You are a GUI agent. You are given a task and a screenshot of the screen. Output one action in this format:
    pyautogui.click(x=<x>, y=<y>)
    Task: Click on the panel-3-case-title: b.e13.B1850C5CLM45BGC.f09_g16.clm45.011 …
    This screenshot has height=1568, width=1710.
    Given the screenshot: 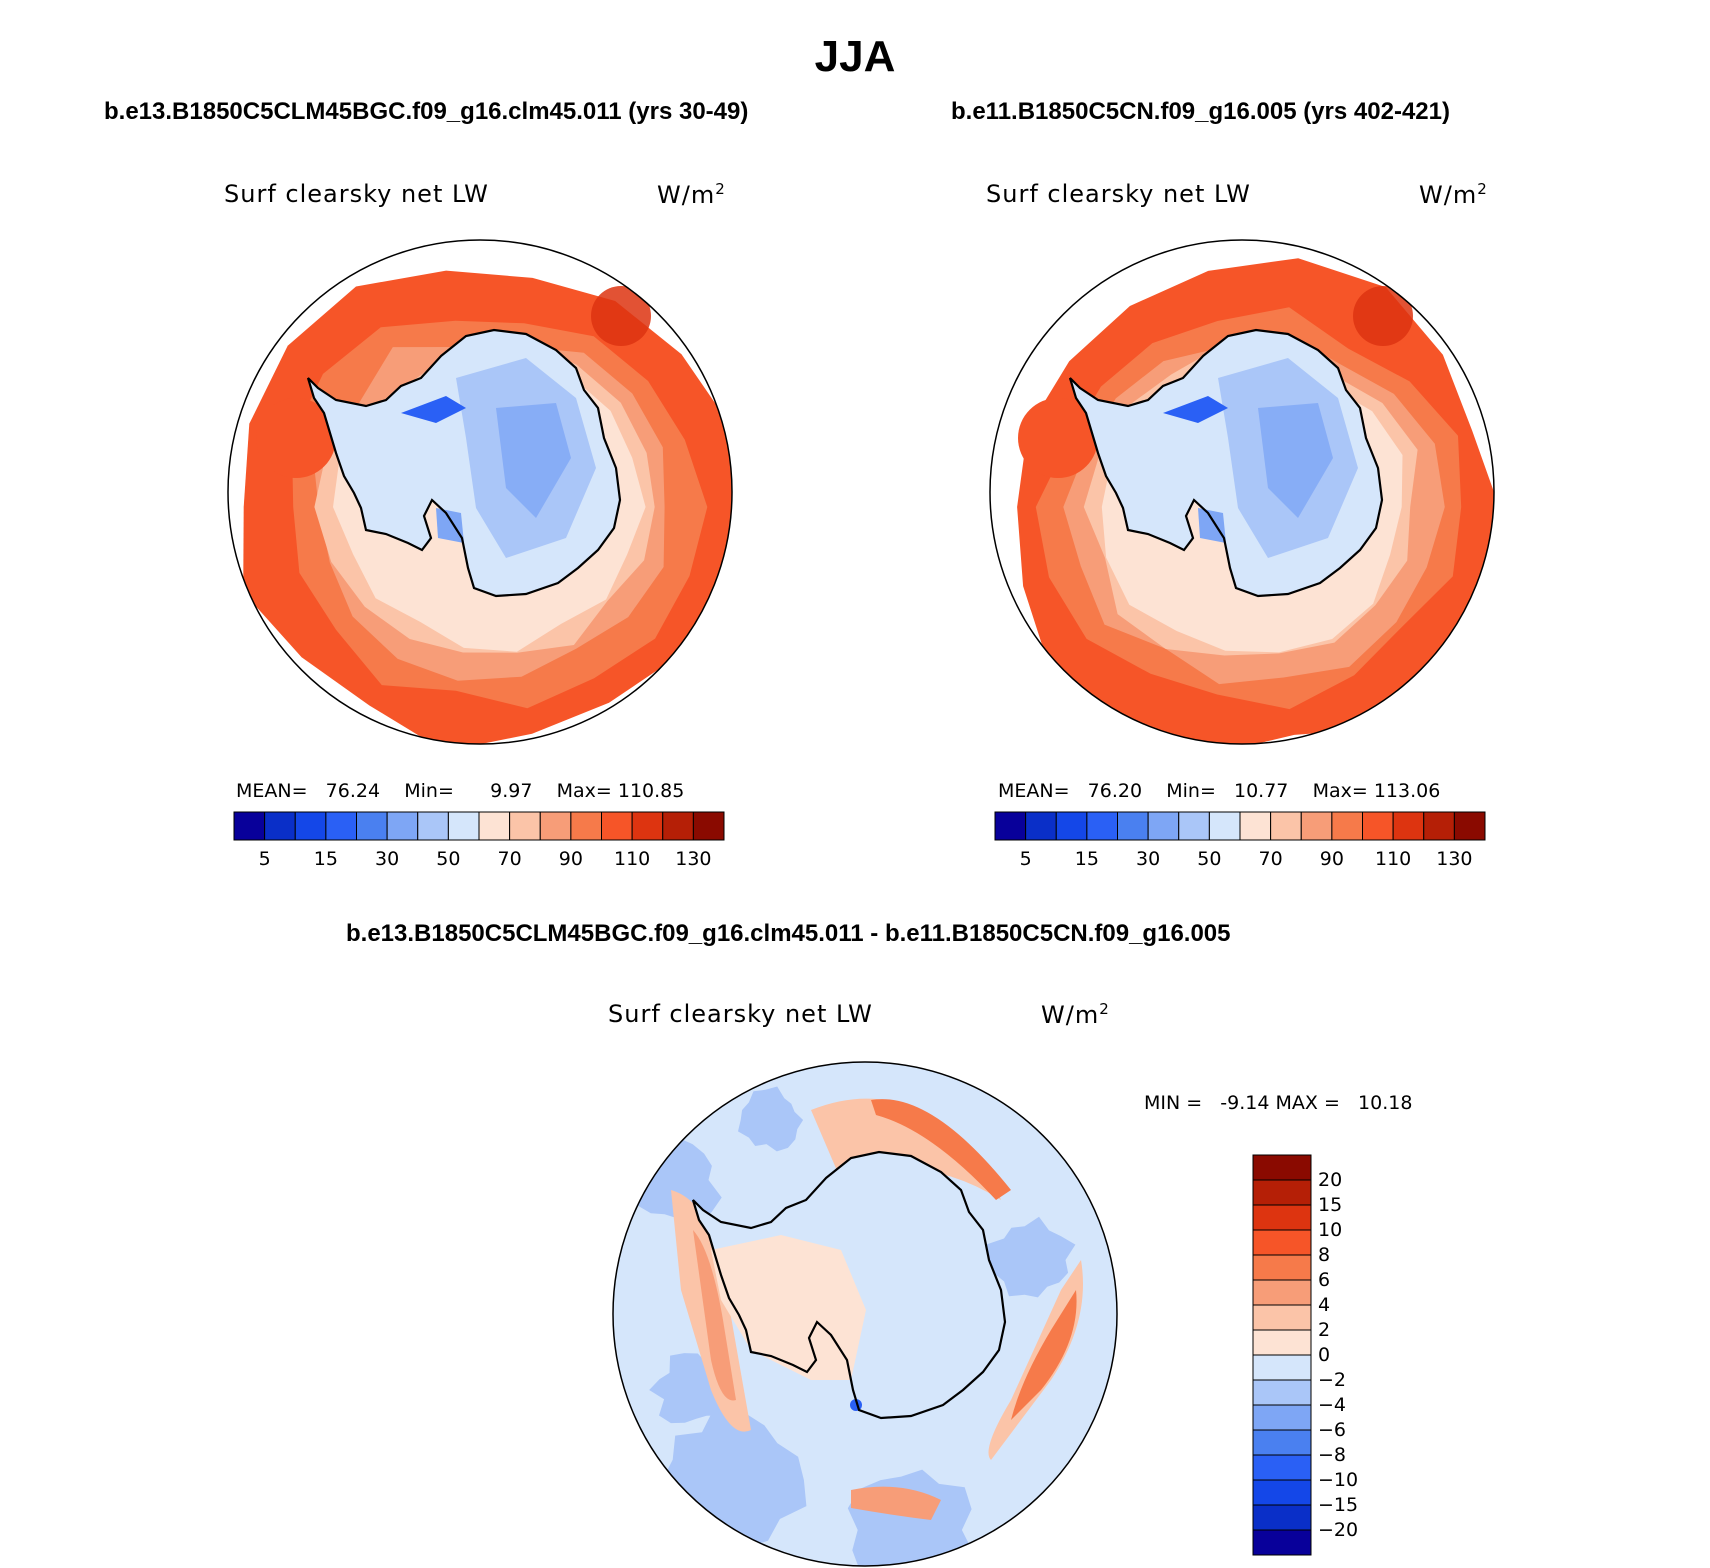 What is the action you would take?
    pyautogui.click(x=788, y=933)
    